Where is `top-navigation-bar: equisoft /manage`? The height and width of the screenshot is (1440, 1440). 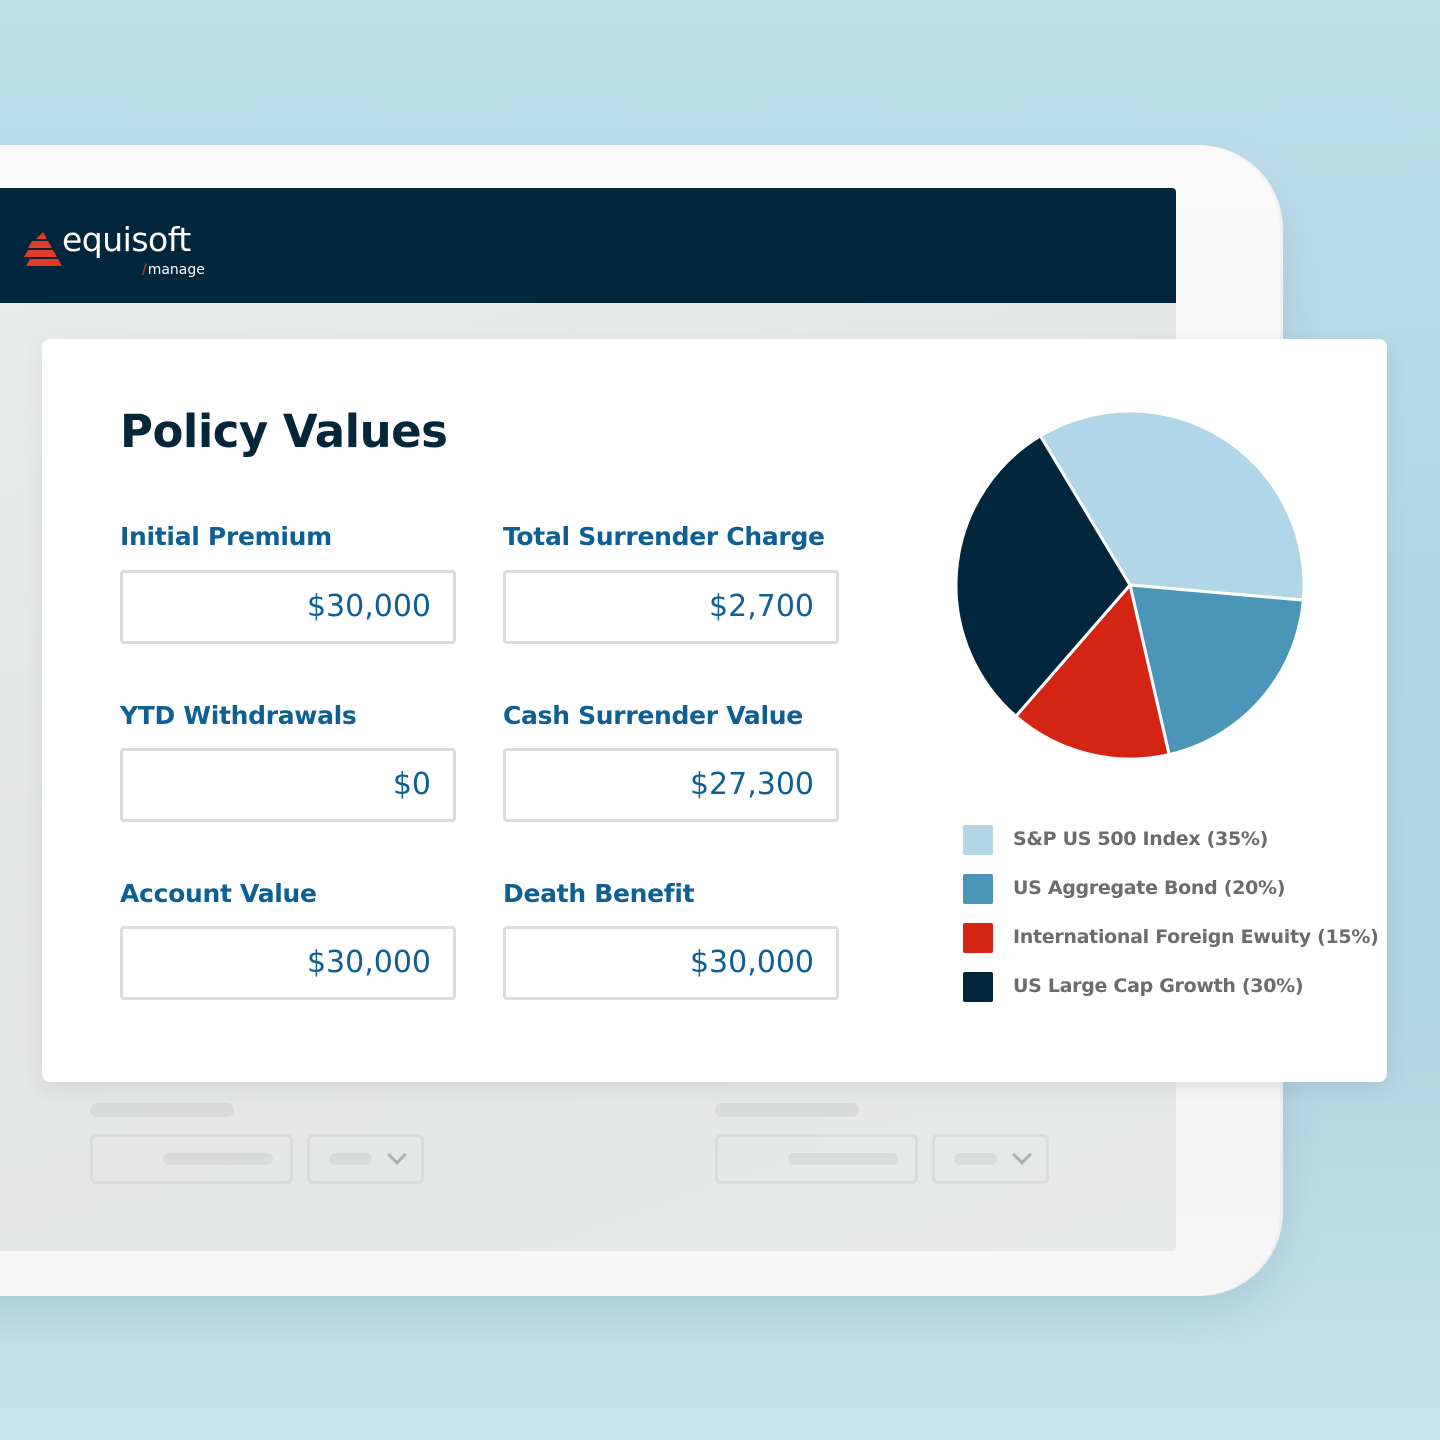 top-navigation-bar: equisoft /manage is located at coordinates (588, 245).